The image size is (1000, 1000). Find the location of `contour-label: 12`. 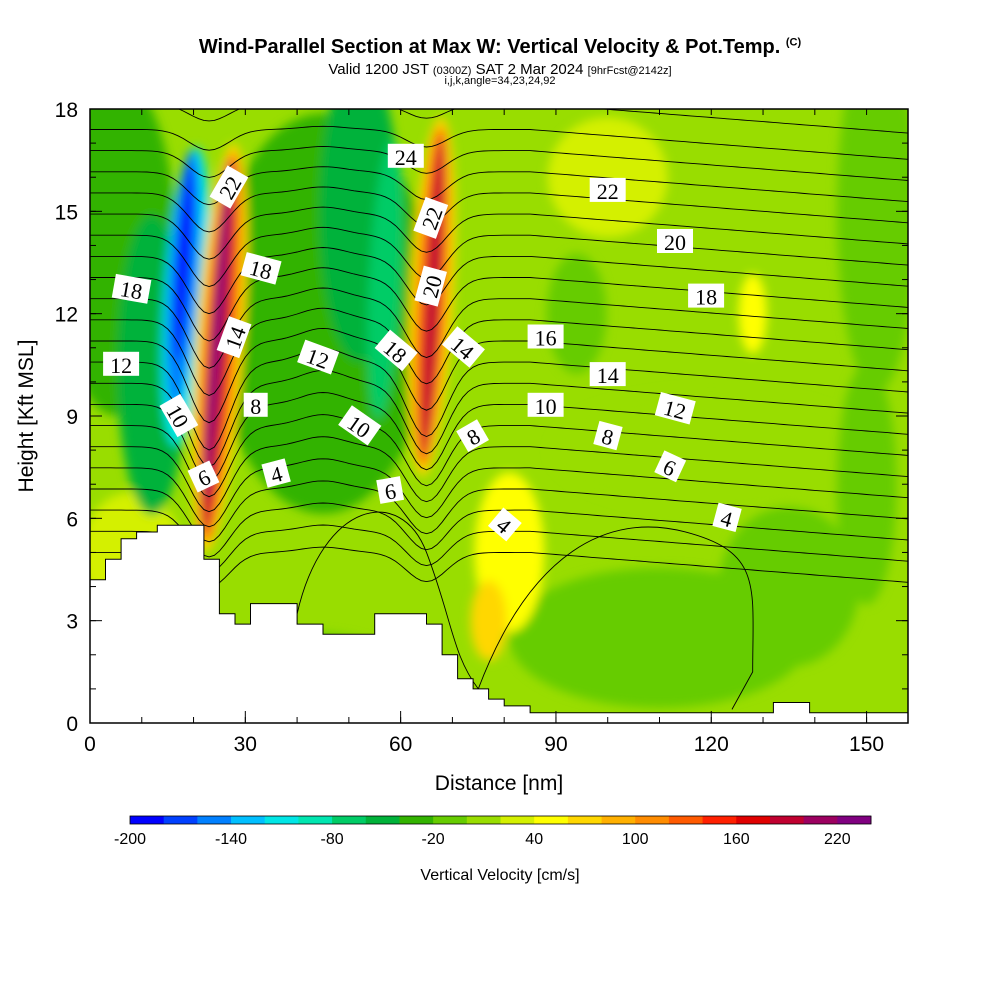

contour-label: 12 is located at coordinates (675, 408).